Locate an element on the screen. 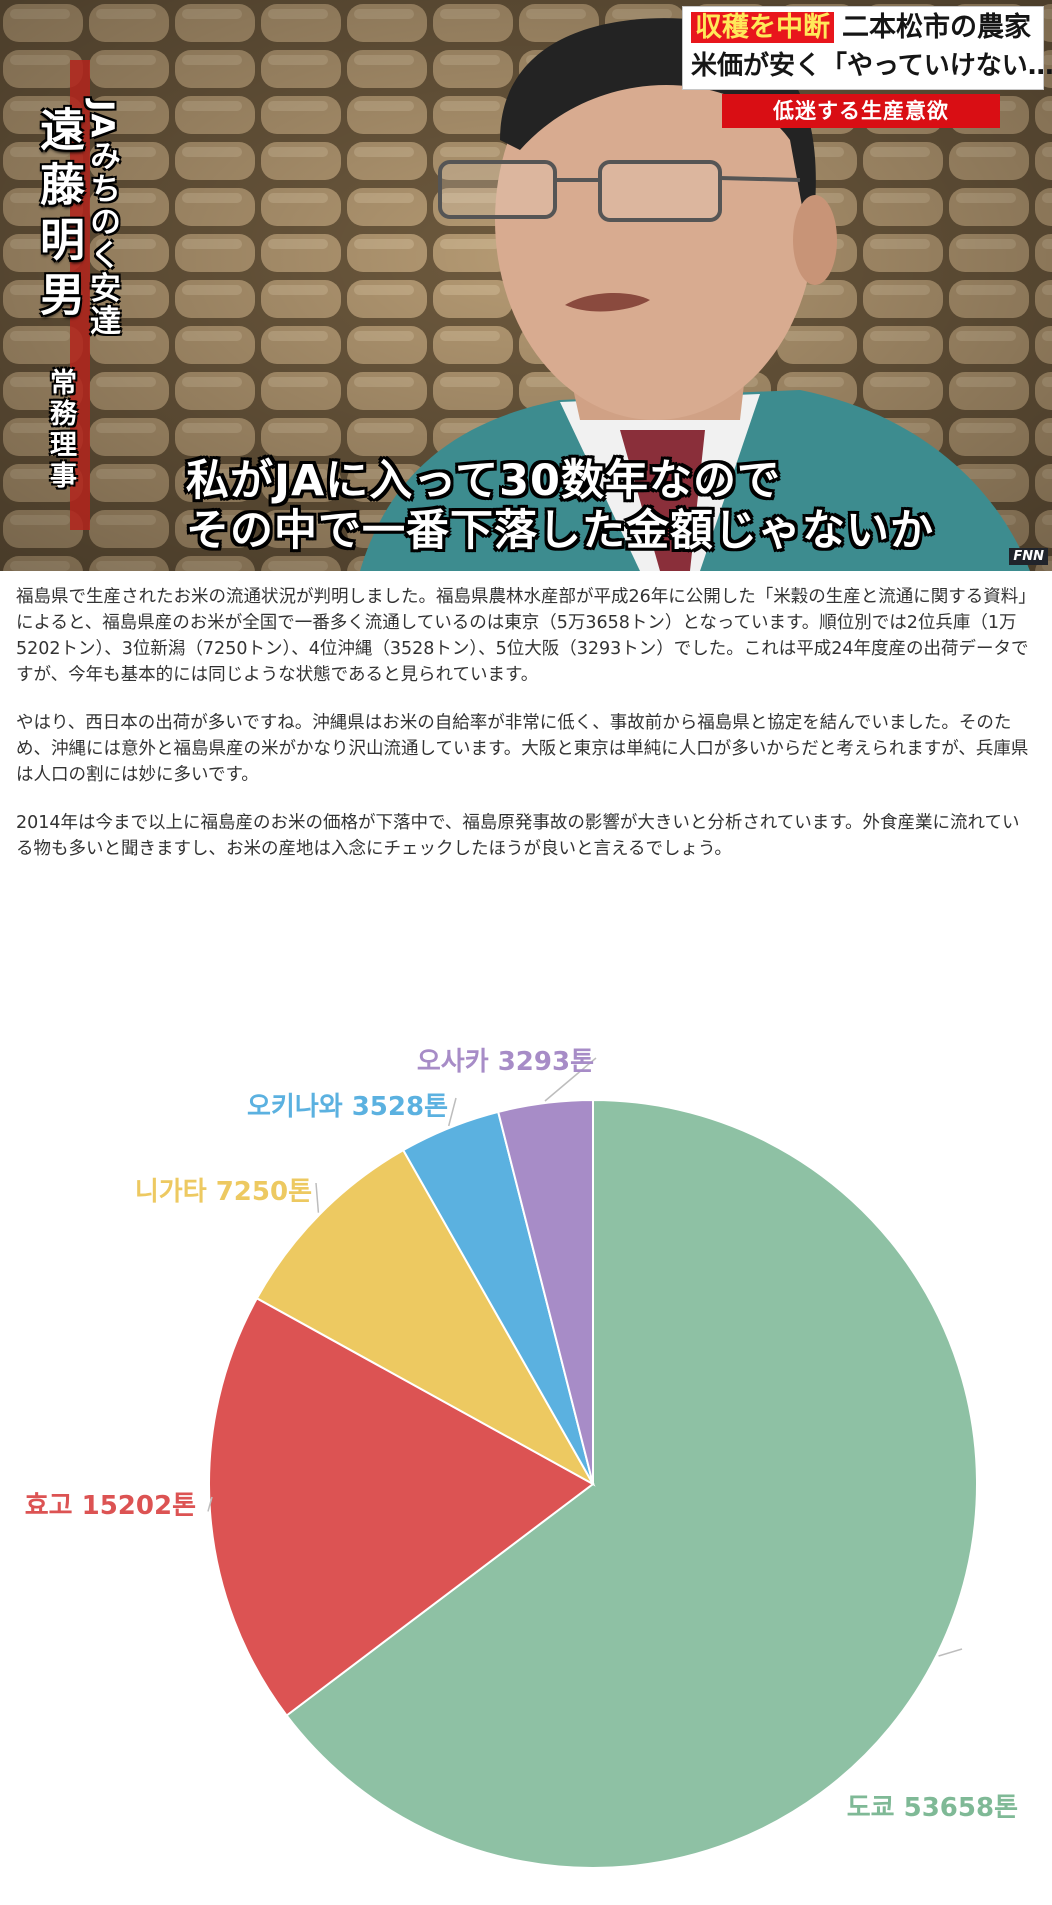 The width and height of the screenshot is (1052, 1905). pie-slice-label: 니가타 7250톤 is located at coordinates (223, 1192).